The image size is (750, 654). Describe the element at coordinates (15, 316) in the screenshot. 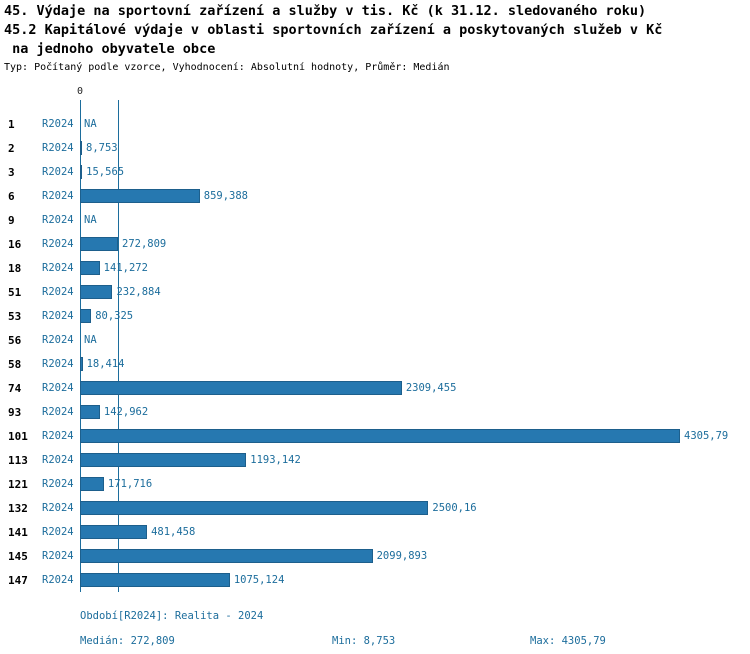

I see `row-id-label: 53` at that location.